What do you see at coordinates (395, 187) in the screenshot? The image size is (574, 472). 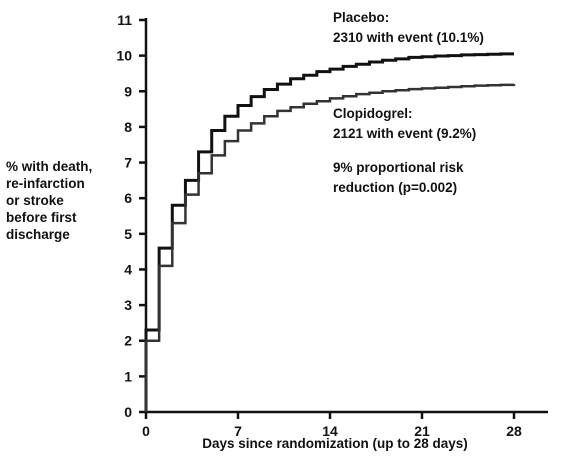 I see `annotation-risk-reduction-line-2: reduction (p=0.002)` at bounding box center [395, 187].